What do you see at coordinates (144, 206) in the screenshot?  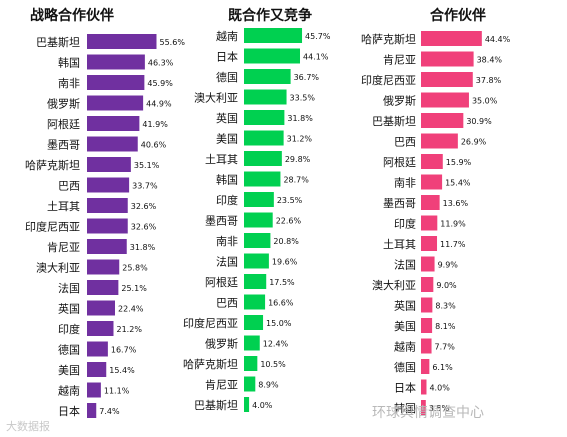 I see `data-label: 32.6%` at bounding box center [144, 206].